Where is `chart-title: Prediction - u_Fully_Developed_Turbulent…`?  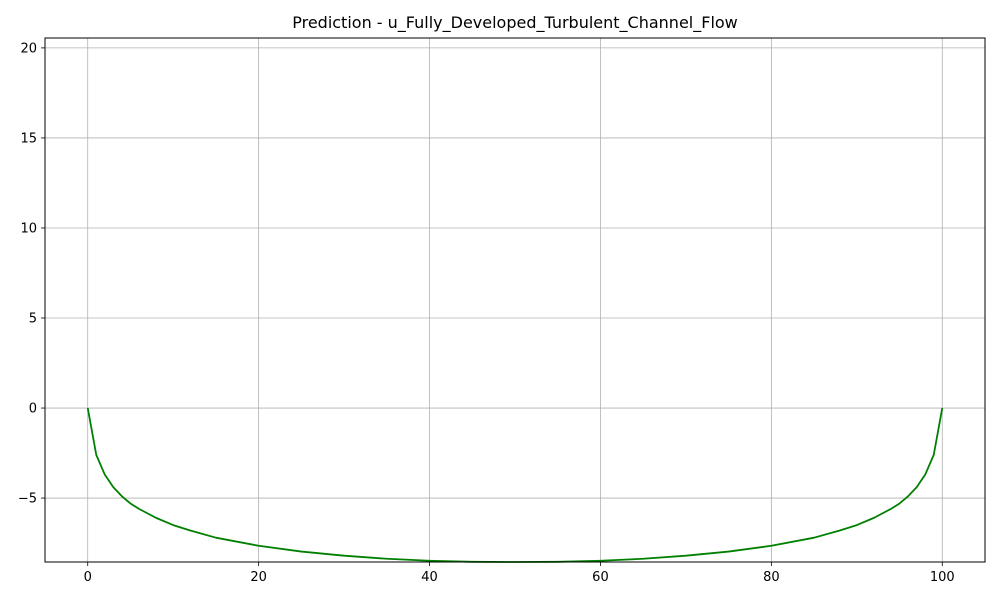 chart-title: Prediction - u_Fully_Developed_Turbulent… is located at coordinates (515, 23).